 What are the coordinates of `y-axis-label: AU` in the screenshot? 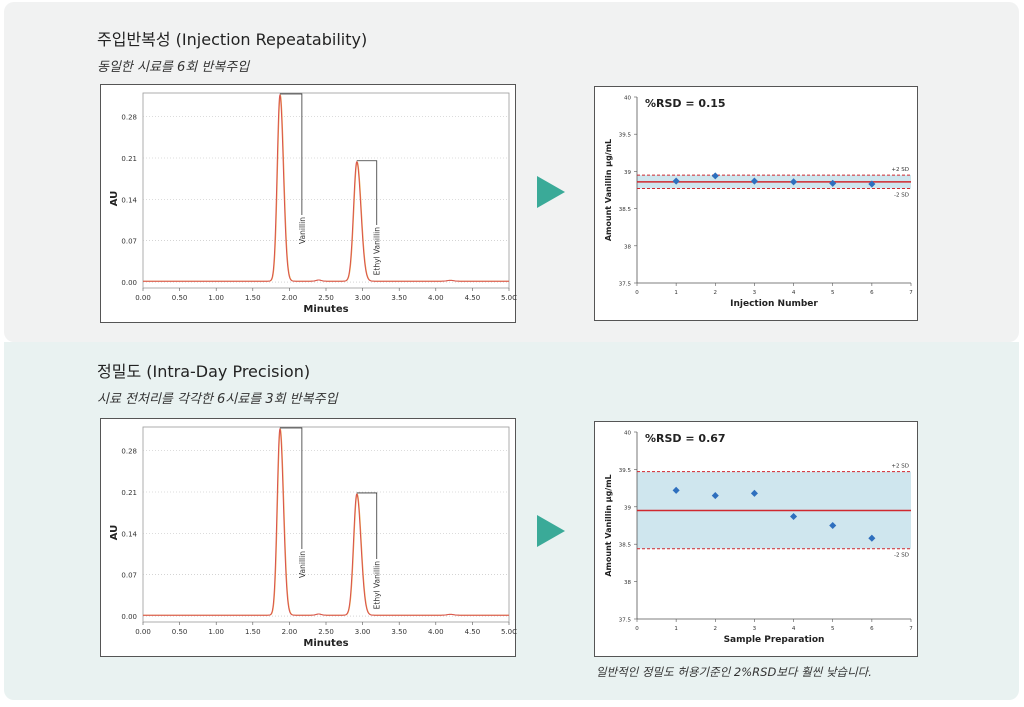 It's located at (114, 199).